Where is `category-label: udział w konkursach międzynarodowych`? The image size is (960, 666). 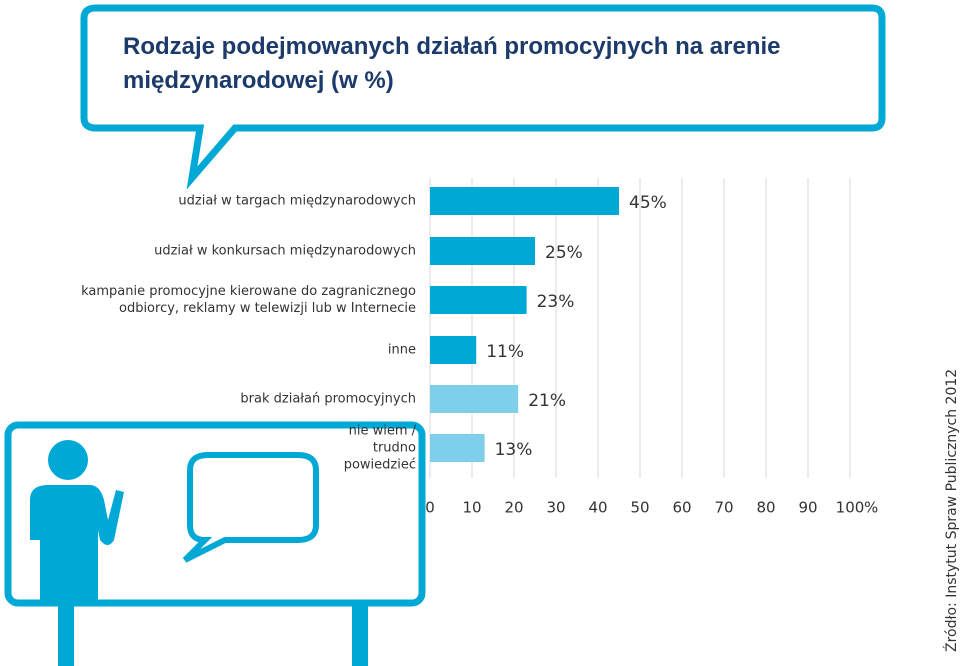 category-label: udział w konkursach międzynarodowych is located at coordinates (285, 251).